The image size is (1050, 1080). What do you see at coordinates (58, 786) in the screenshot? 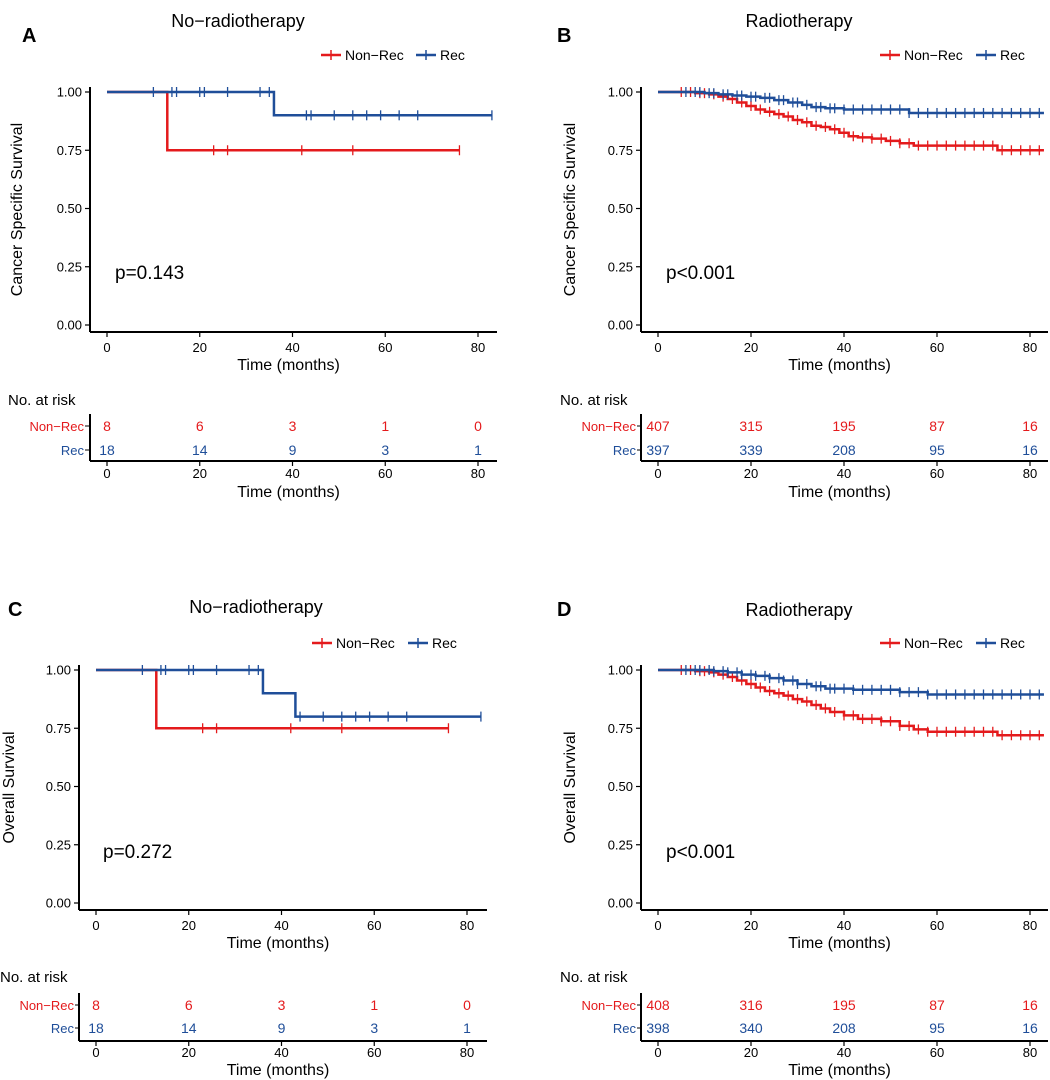
I see `y-tick-label: 0.50` at bounding box center [58, 786].